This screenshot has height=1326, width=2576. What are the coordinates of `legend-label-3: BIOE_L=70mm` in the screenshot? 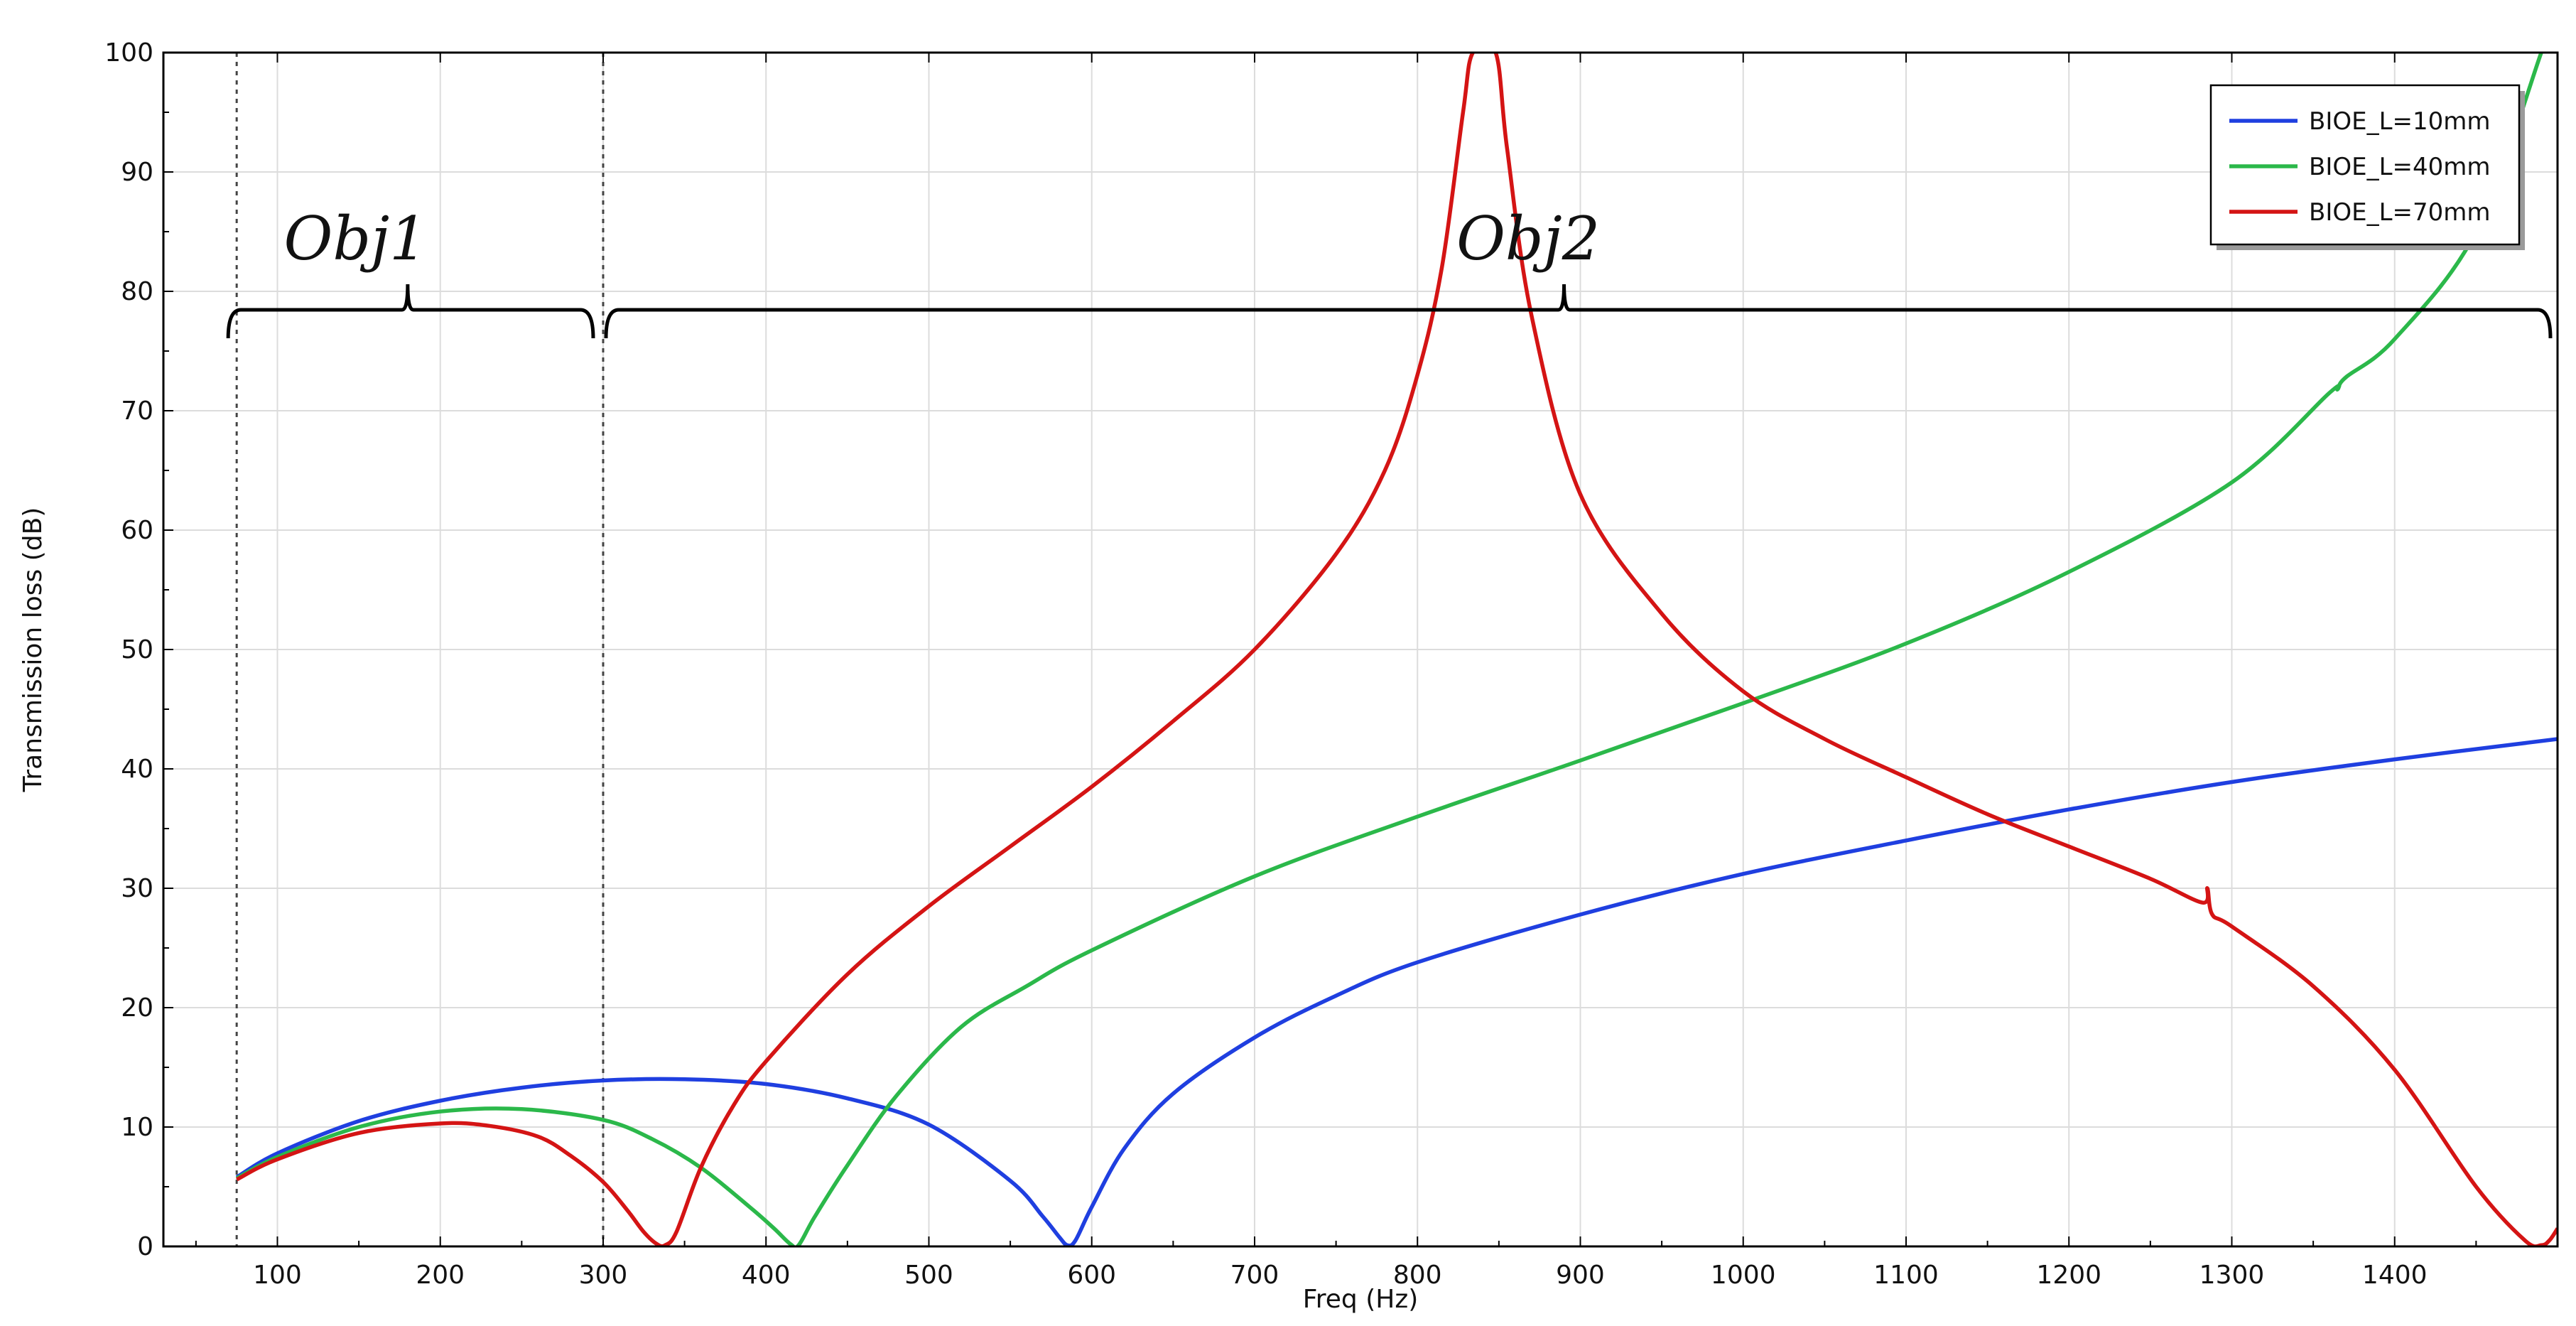 It's located at (2400, 212).